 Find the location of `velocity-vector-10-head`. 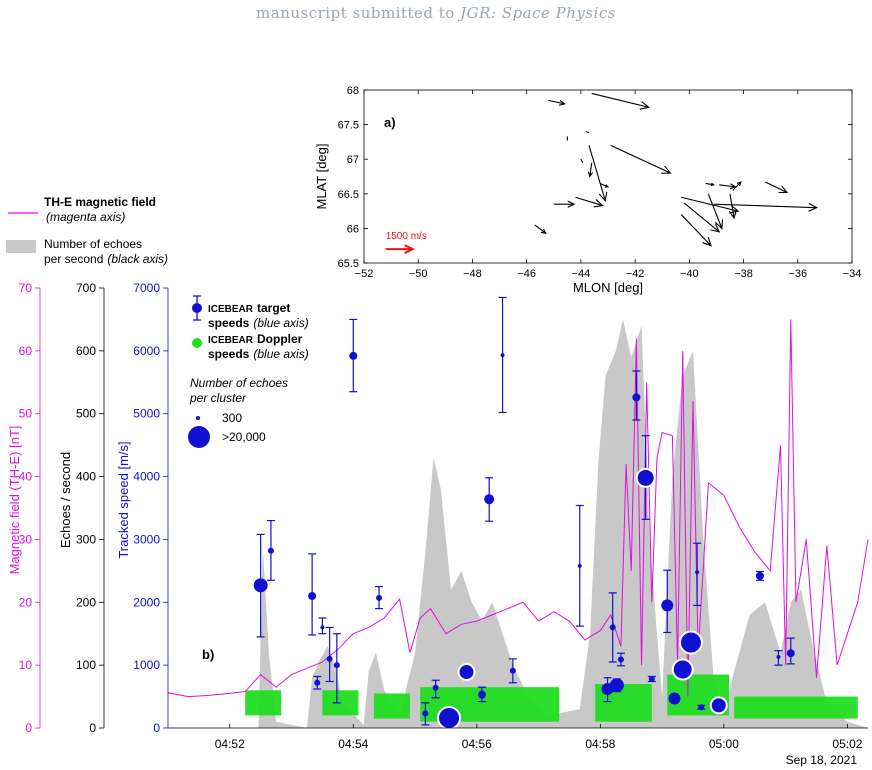

velocity-vector-10-head is located at coordinates (598, 203).